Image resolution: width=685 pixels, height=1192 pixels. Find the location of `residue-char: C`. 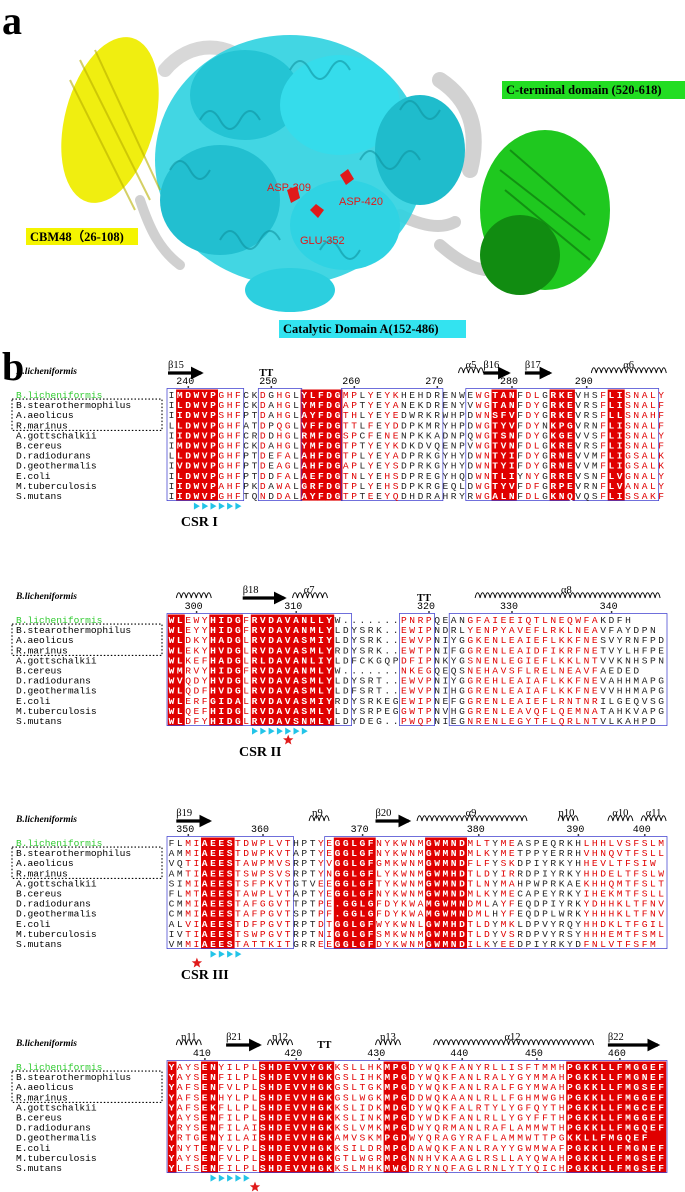

residue-char: C is located at coordinates (246, 395).